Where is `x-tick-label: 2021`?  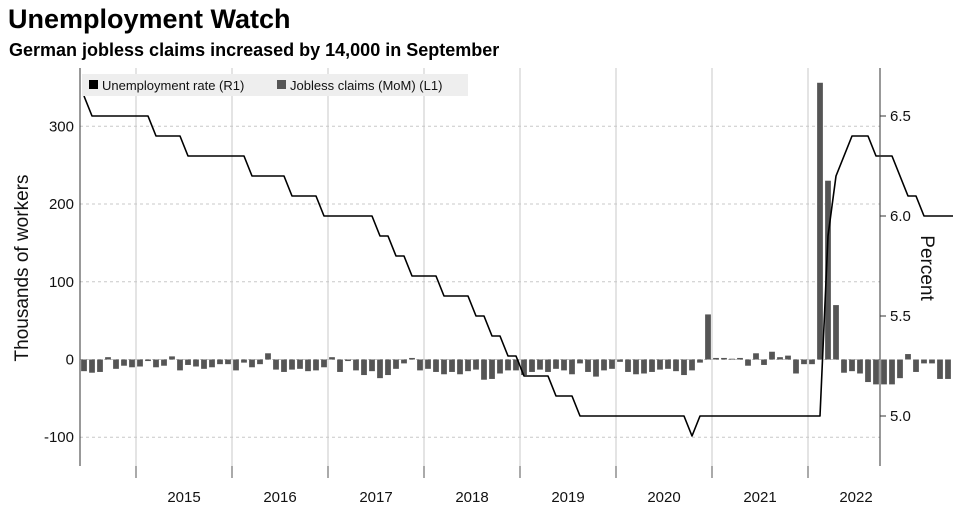 x-tick-label: 2021 is located at coordinates (759, 497).